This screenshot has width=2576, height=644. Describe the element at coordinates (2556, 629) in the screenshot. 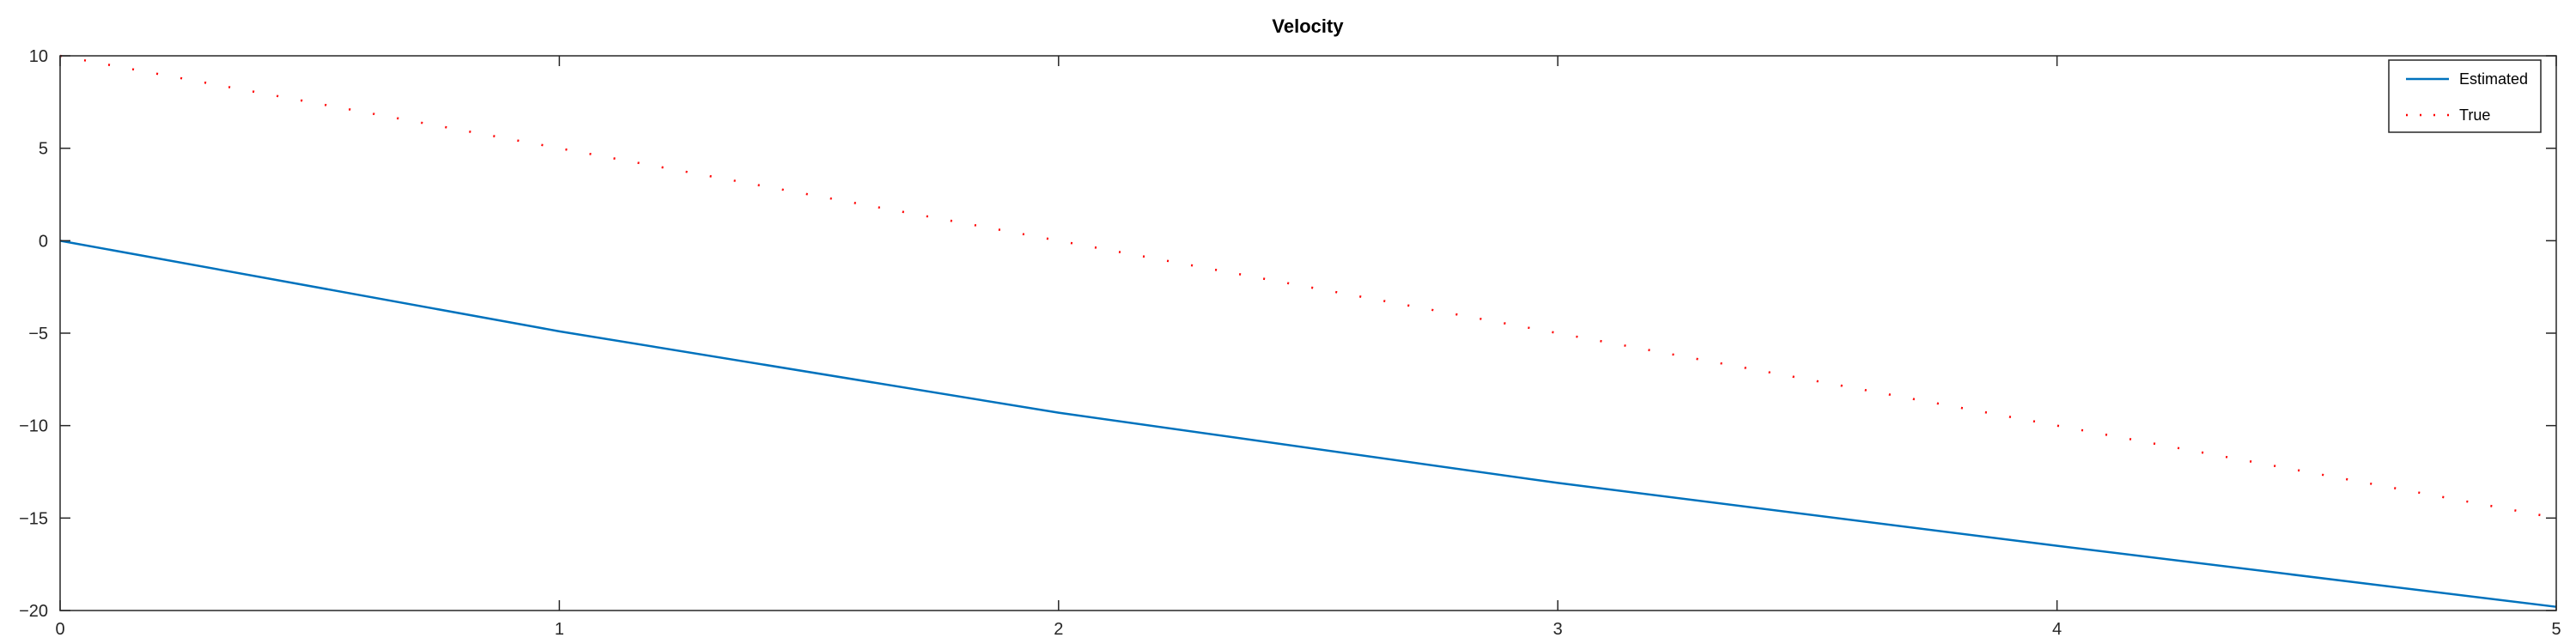

I see `x-tick-label: 5` at that location.